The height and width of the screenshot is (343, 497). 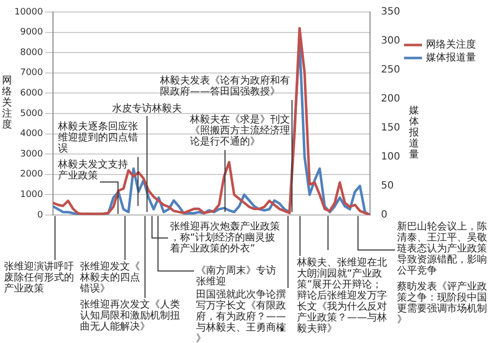 I want to click on y2-axis-title: 媒体报道量, so click(x=413, y=133).